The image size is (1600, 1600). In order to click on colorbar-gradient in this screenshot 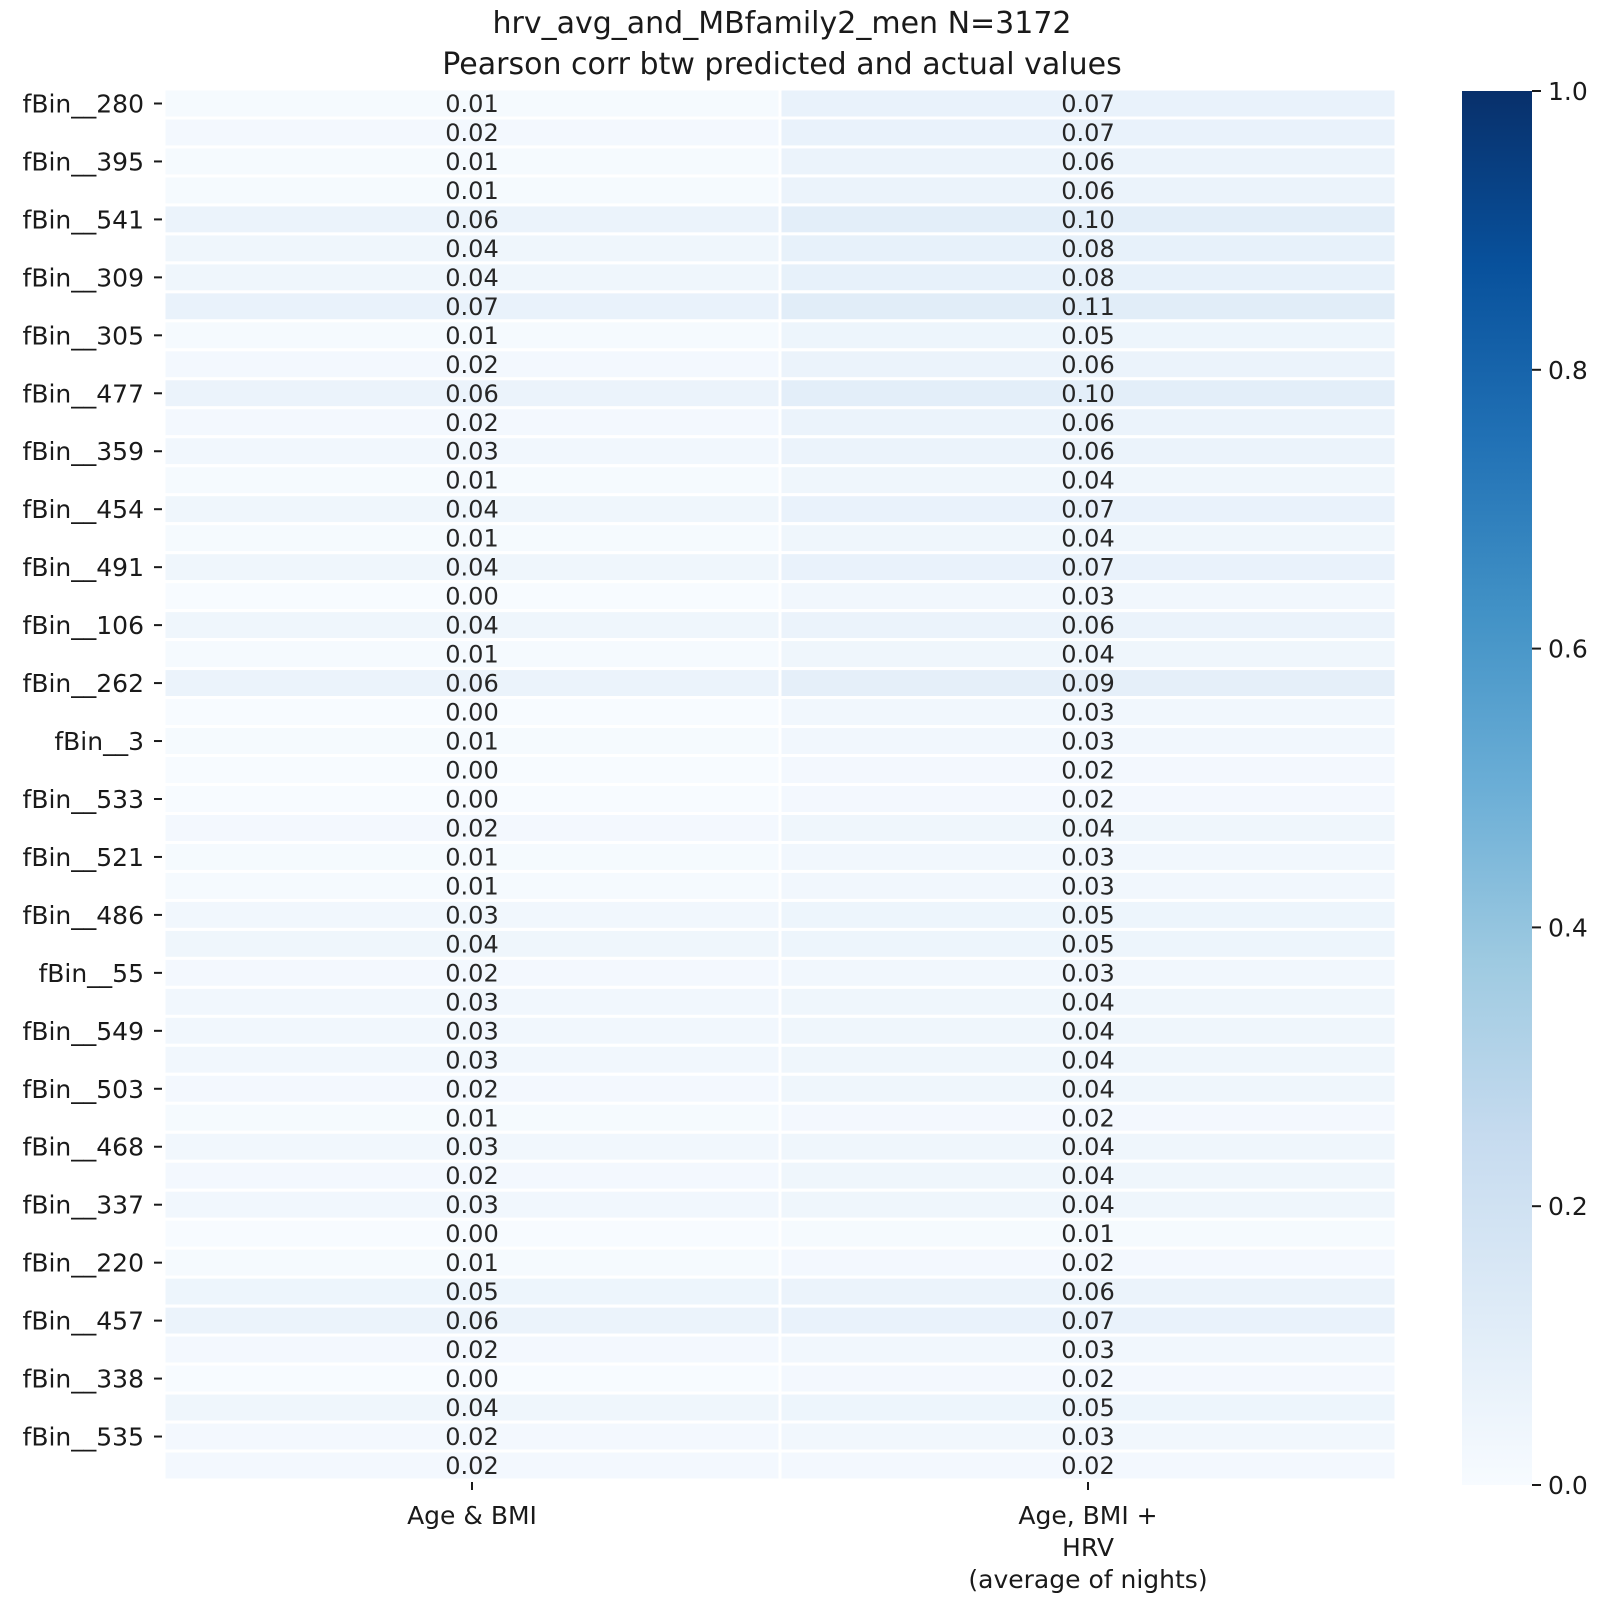, I will do `click(1497, 788)`.